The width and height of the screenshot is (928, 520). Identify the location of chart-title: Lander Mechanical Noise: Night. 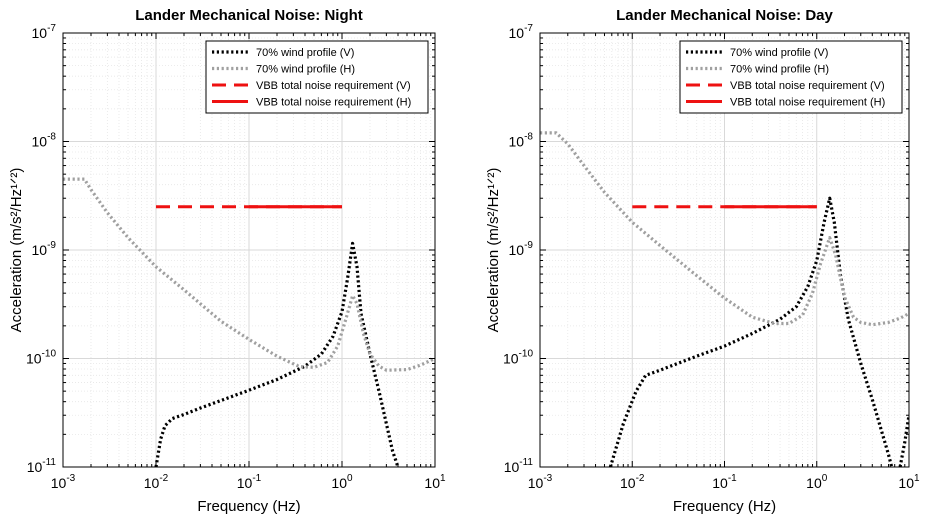
(249, 15).